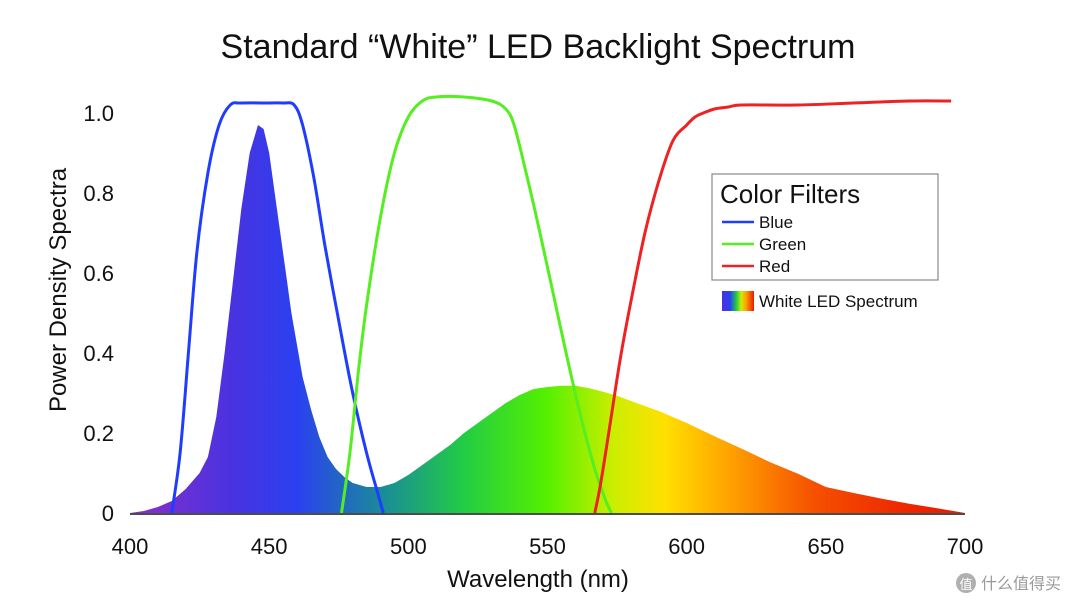  Describe the element at coordinates (838, 301) in the screenshot. I see `legend-label-spectrum: White LED Spectrum` at that location.